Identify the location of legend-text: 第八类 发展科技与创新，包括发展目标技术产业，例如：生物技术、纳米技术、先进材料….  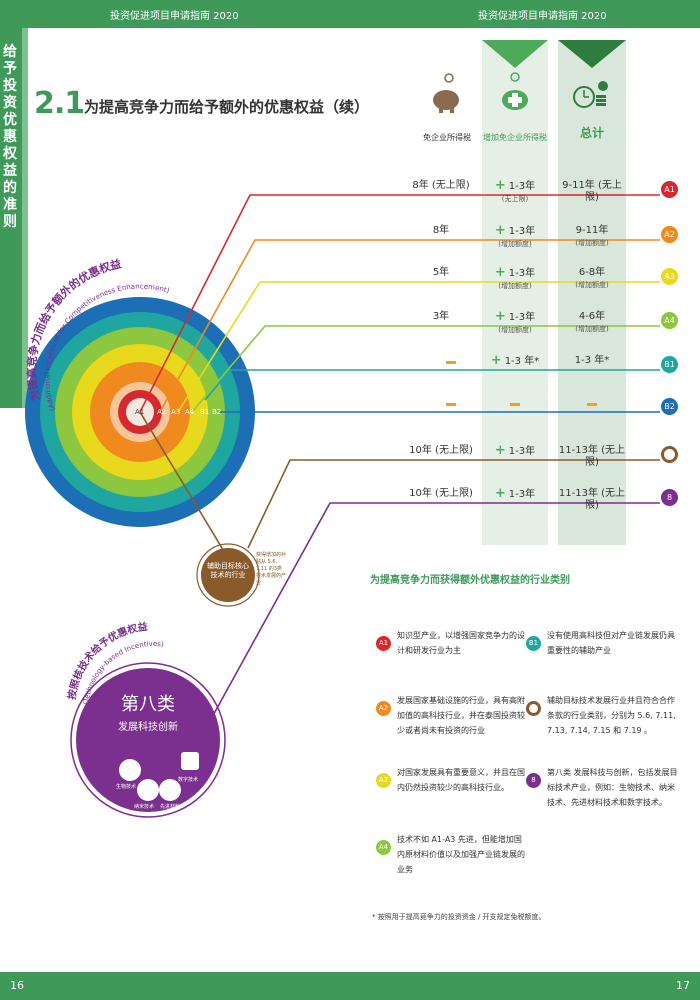
(612, 787).